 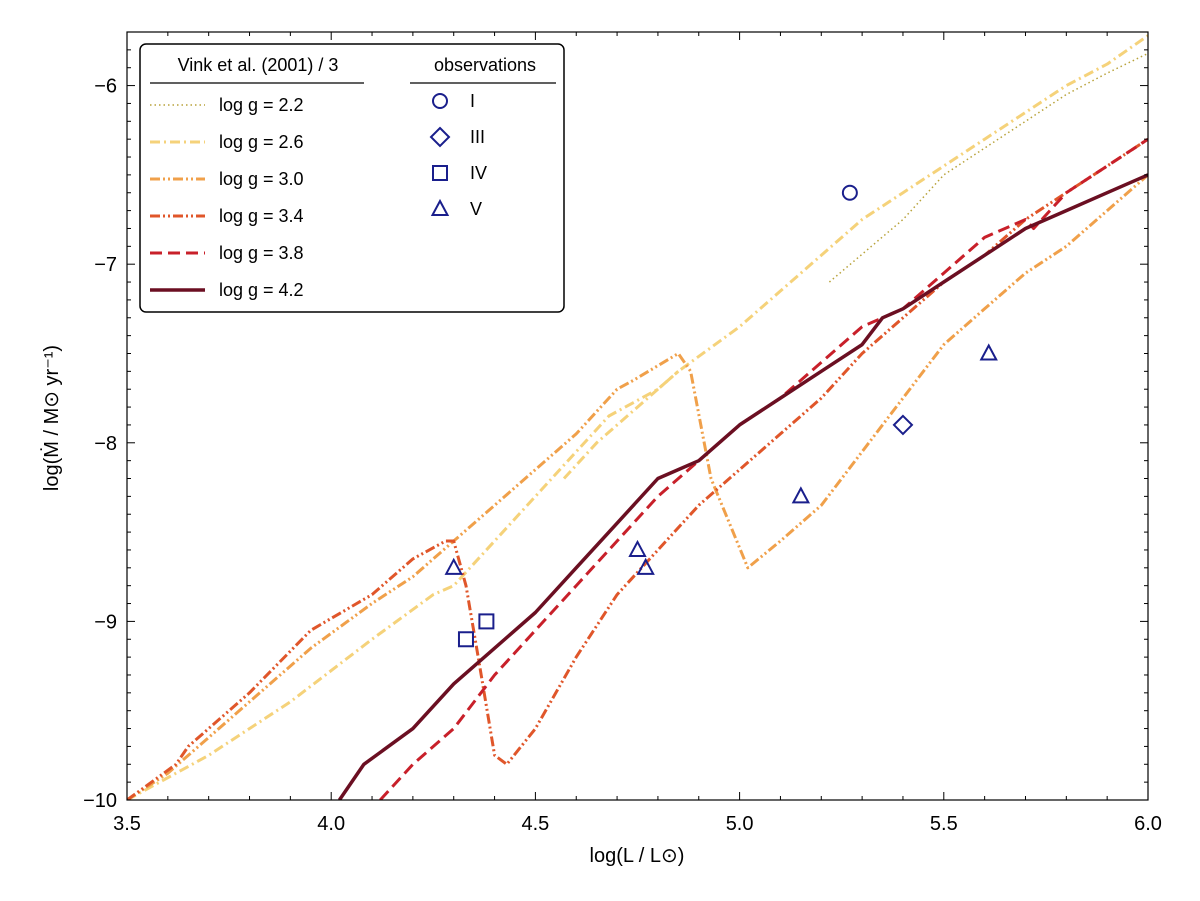 What do you see at coordinates (261, 142) in the screenshot?
I see `legend-label-log-g-2-6: log g = 2.6` at bounding box center [261, 142].